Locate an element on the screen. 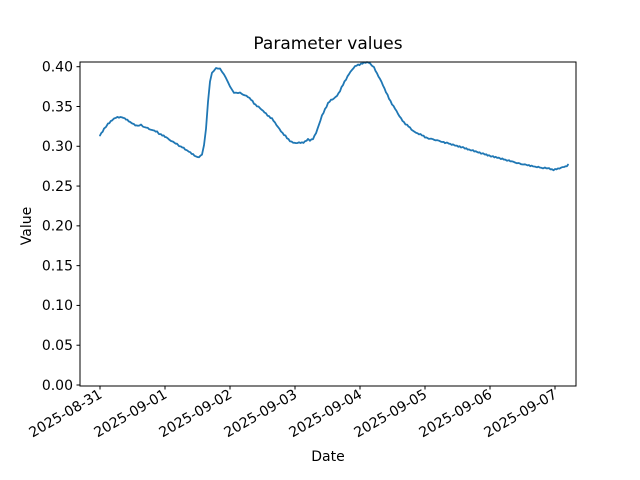 The image size is (640, 480). y-axis-ticks: 0.00 0.05 0.10 0.15 0.20 0.25 0.30 0.35 0.40 is located at coordinates (61, 227).